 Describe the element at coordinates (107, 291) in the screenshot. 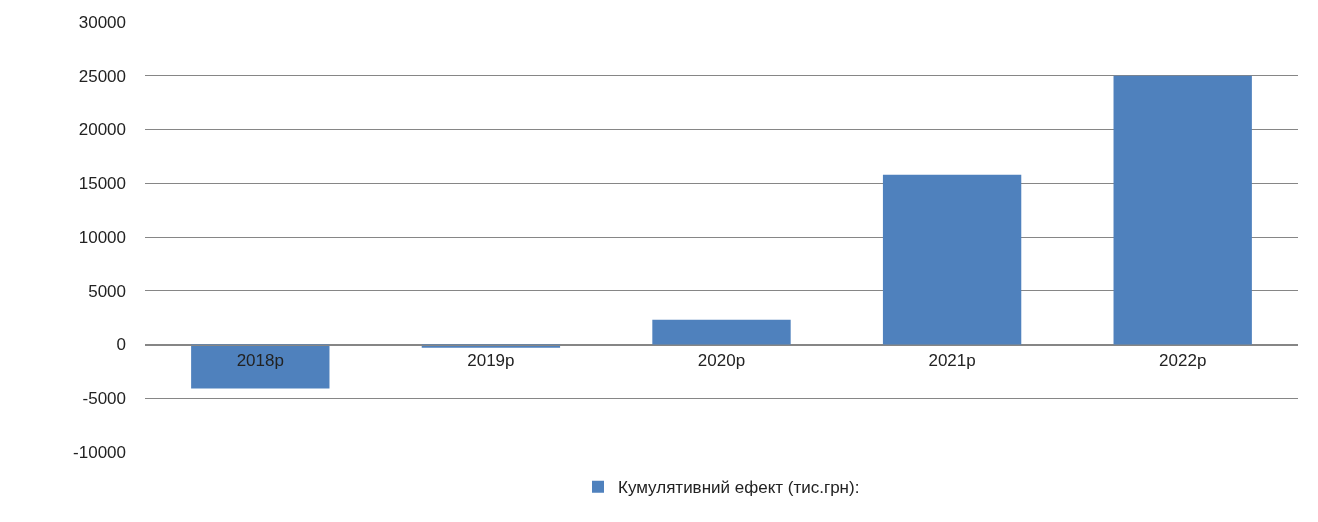

I see `y-tick-label: 5000` at that location.